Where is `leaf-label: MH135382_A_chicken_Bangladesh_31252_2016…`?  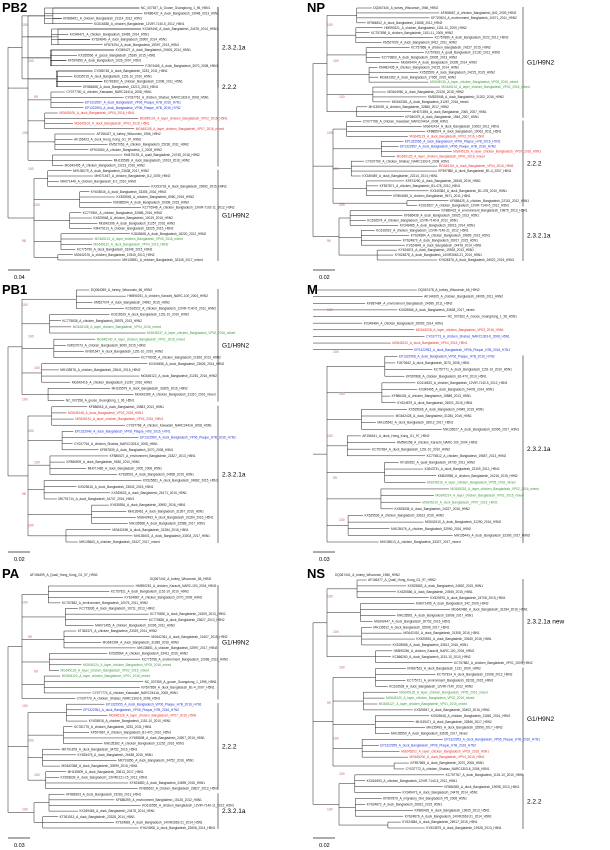 leaf-label: MH135382_A_chicken_Bangladesh_31252_2016… is located at coordinates (144, 744).